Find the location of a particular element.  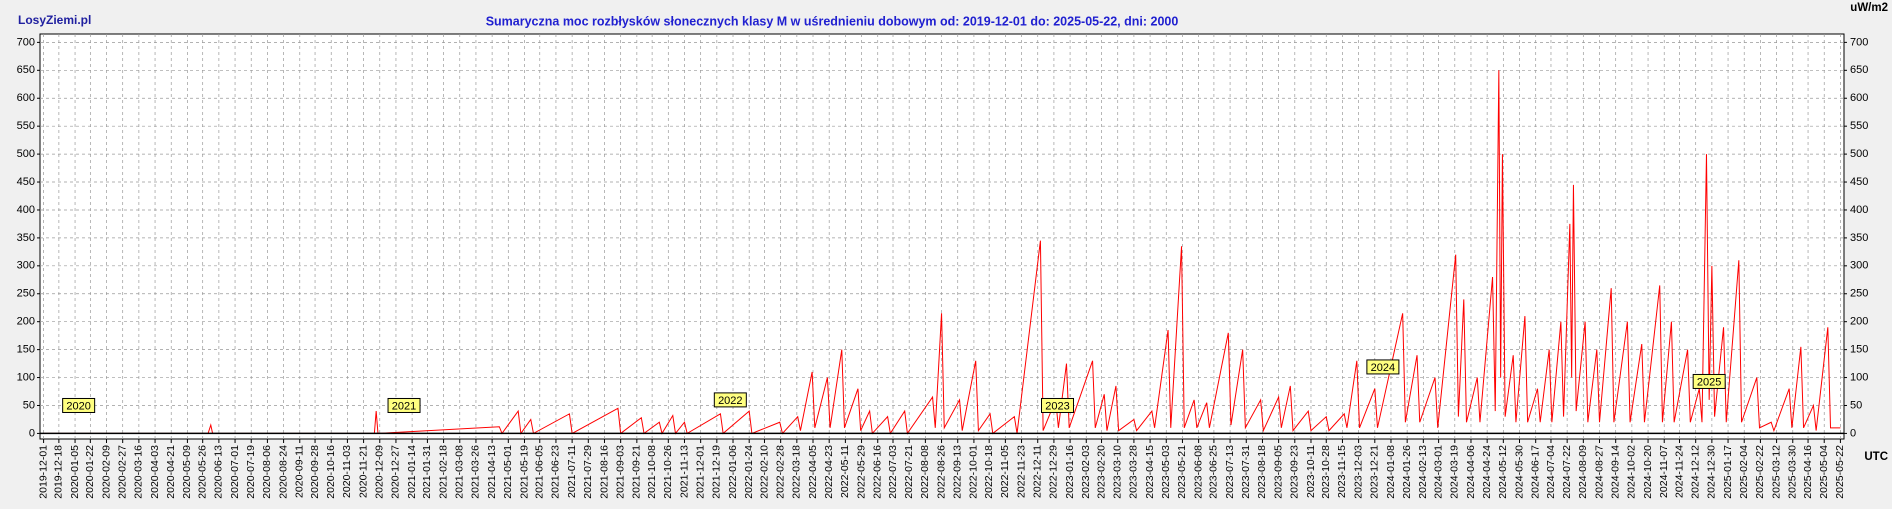

x-tick-label: 2025-04-16 is located at coordinates (1808, 472).